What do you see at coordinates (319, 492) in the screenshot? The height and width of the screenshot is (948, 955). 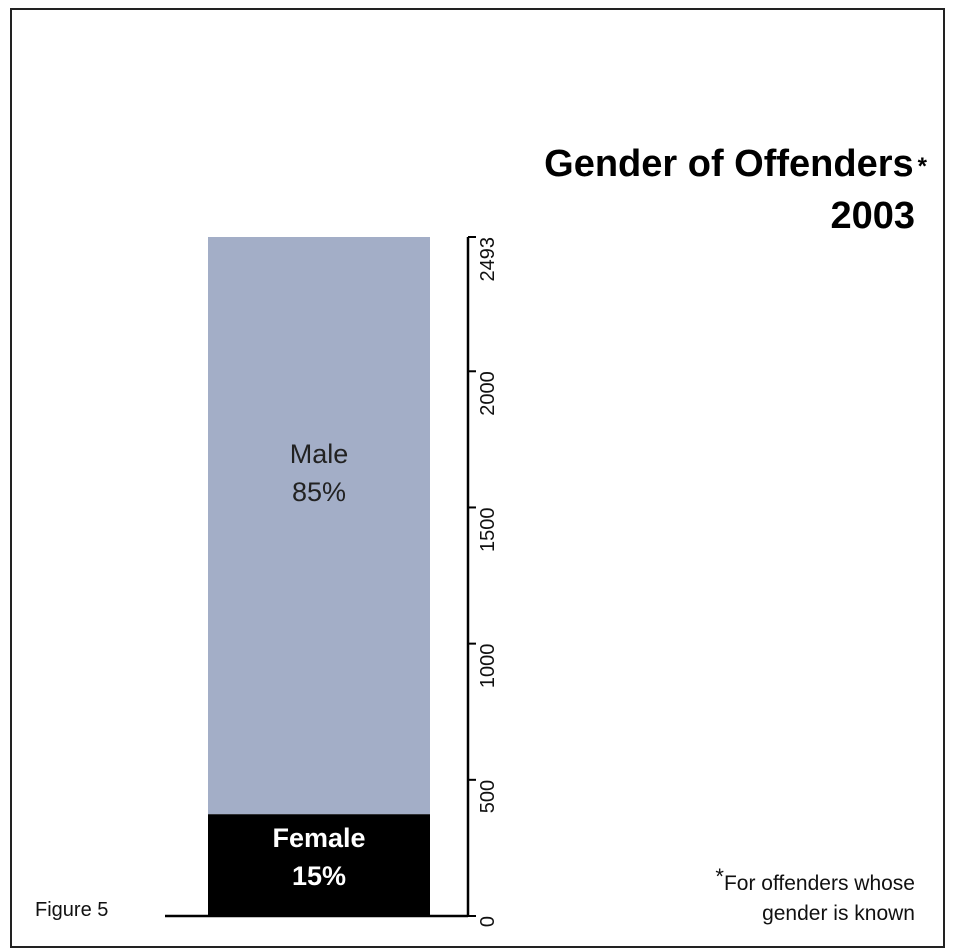 I see `bar-percent-male: 85%` at bounding box center [319, 492].